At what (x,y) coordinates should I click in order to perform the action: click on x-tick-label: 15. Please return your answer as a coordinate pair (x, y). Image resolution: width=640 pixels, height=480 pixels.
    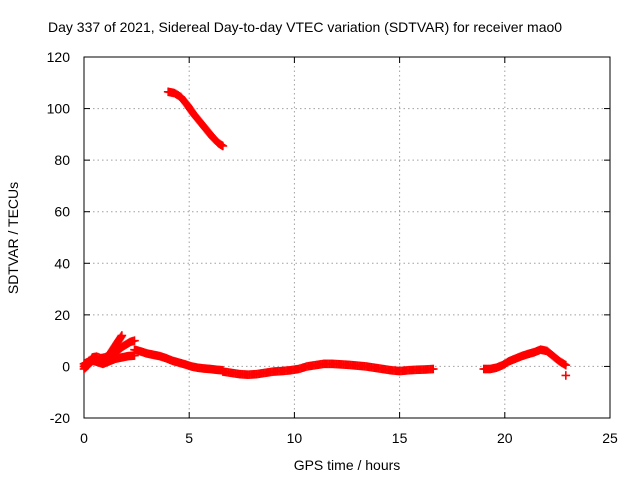
    Looking at the image, I should click on (400, 438).